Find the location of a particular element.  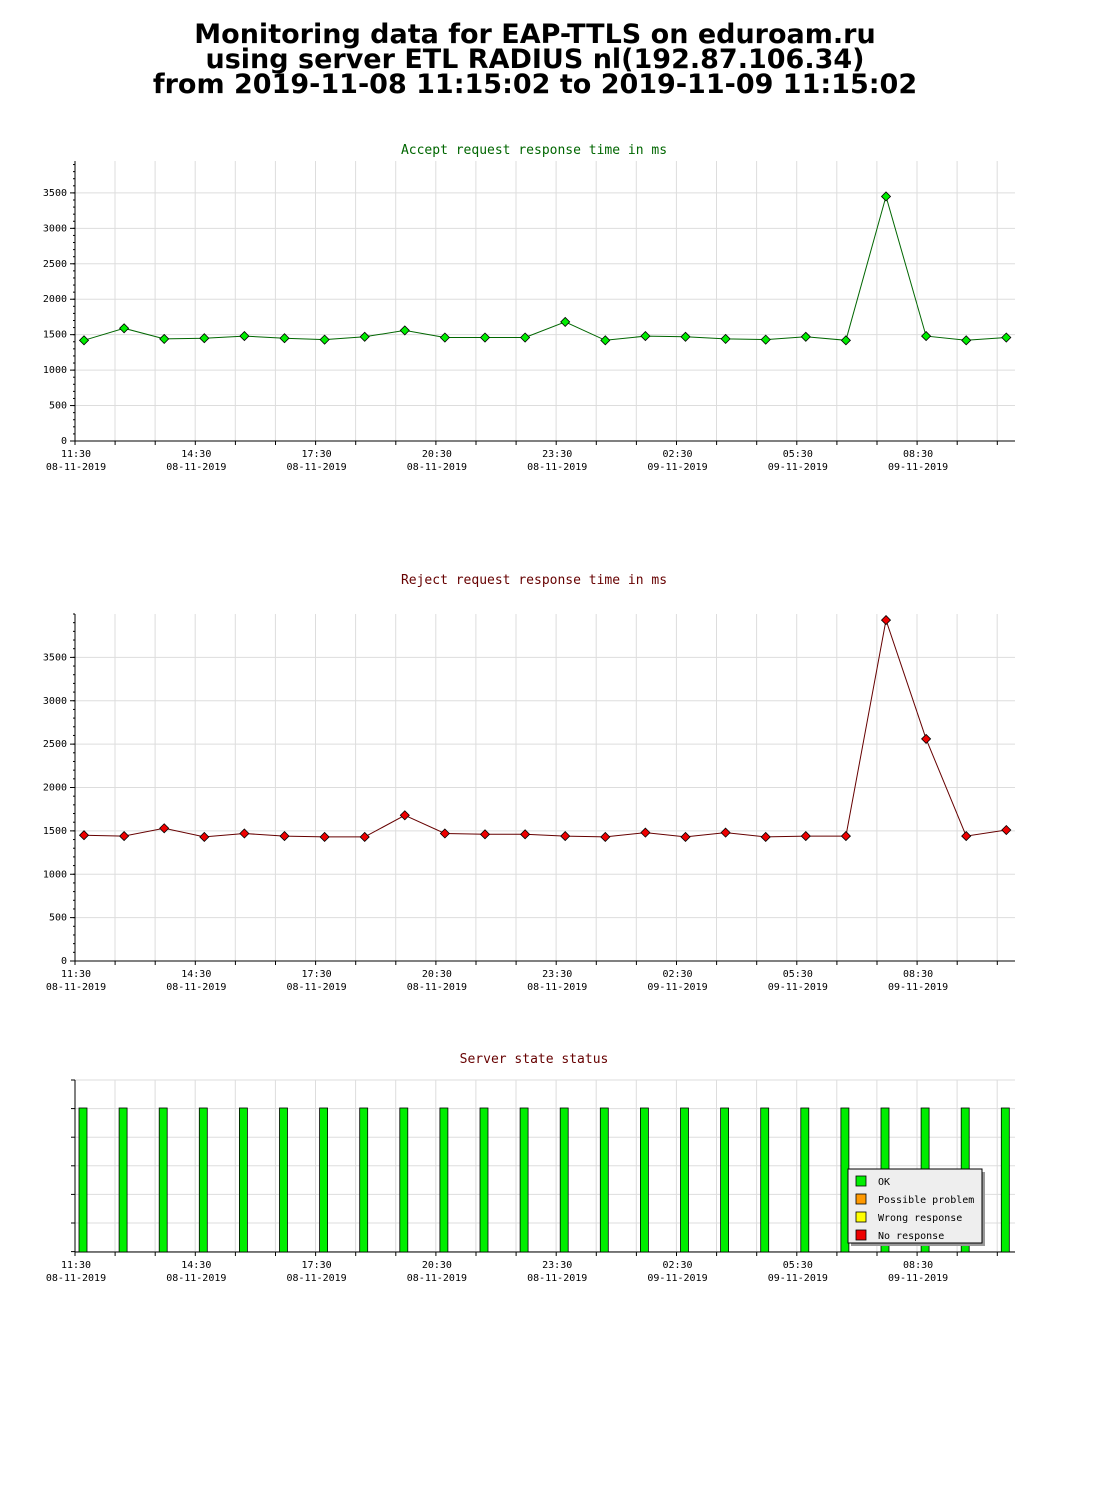

accept-y-tick-label: 2500 is located at coordinates (55, 264).